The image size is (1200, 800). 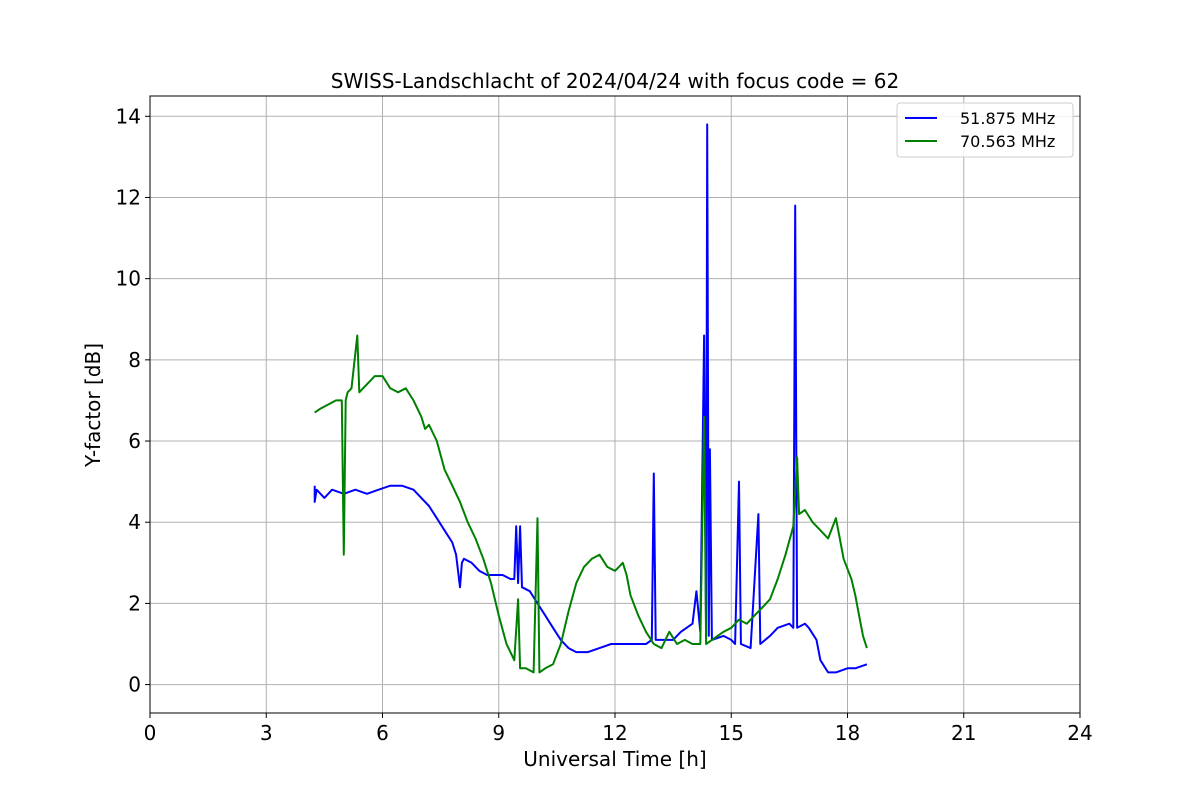 What do you see at coordinates (1007, 118) in the screenshot?
I see `legend-label-1: 51.875 MHz` at bounding box center [1007, 118].